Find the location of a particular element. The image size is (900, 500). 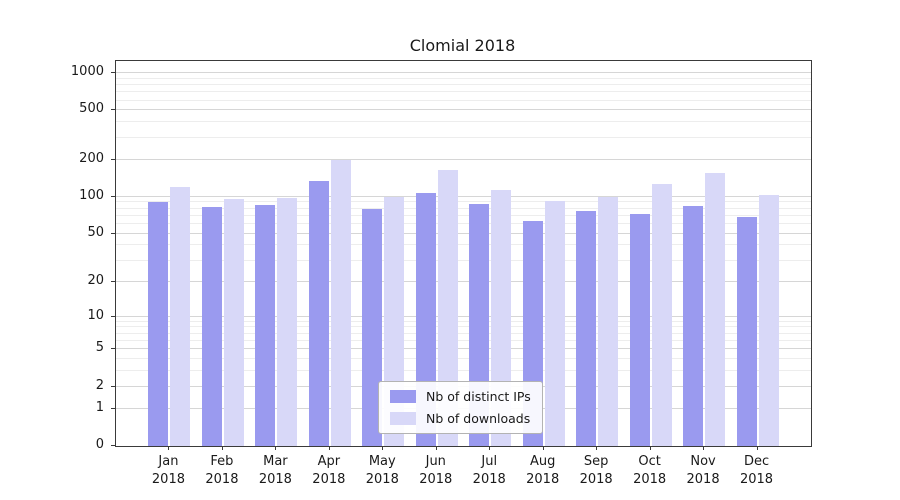

legend-label-distinct-ips: Nb of distinct IPs is located at coordinates (478, 396).